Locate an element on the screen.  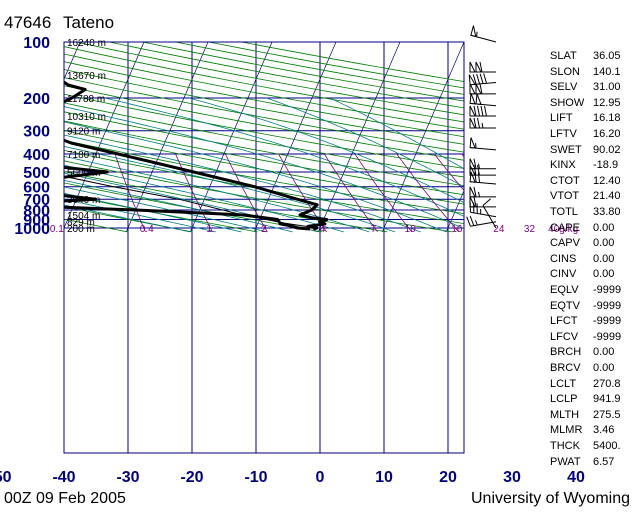
stat-value-vtot: 21.40 is located at coordinates (607, 196).